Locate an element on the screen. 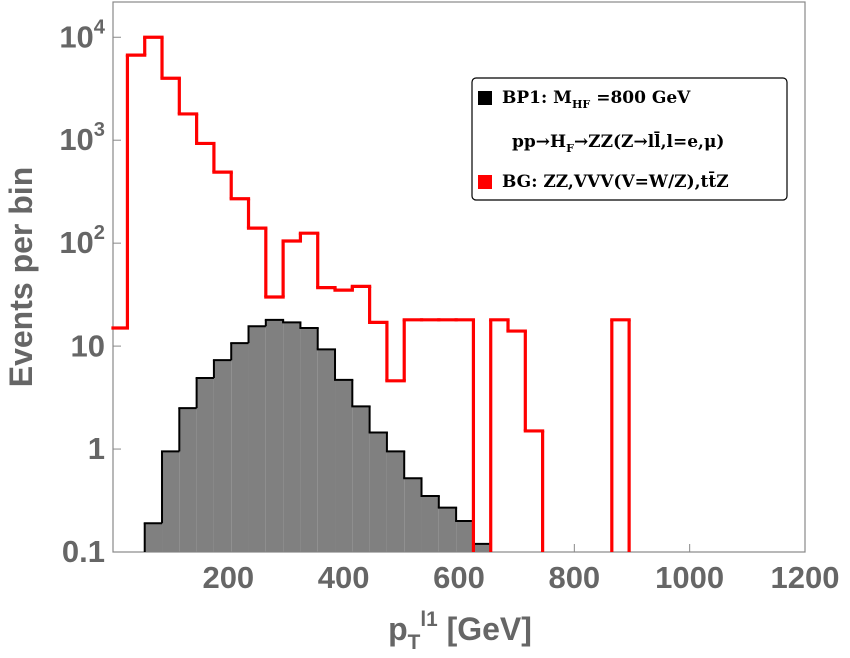 The image size is (850, 658). legend-label: BP1: MHF =800 GeV is located at coordinates (596, 99).